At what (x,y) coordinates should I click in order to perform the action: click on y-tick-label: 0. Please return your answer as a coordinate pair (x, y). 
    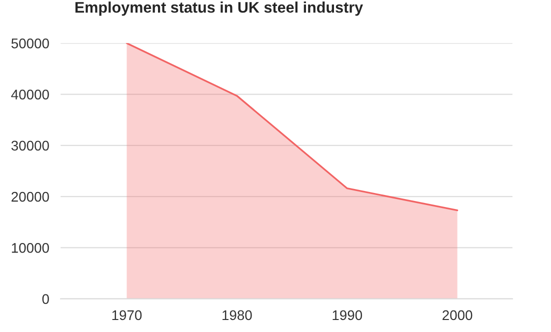
    Looking at the image, I should click on (45, 299).